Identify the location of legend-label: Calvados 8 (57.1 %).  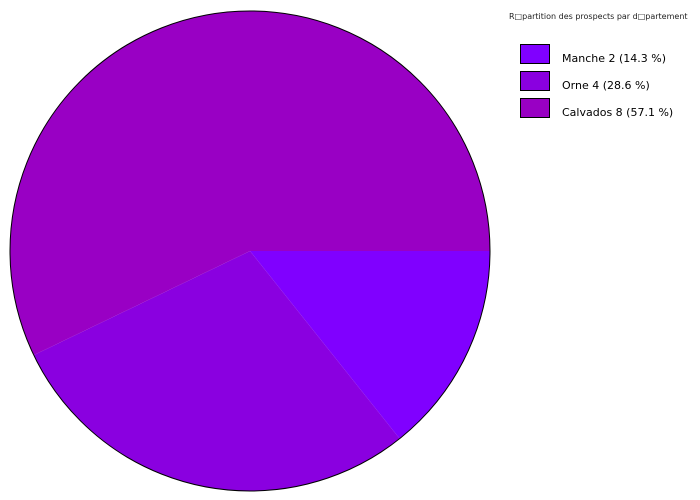
(618, 112).